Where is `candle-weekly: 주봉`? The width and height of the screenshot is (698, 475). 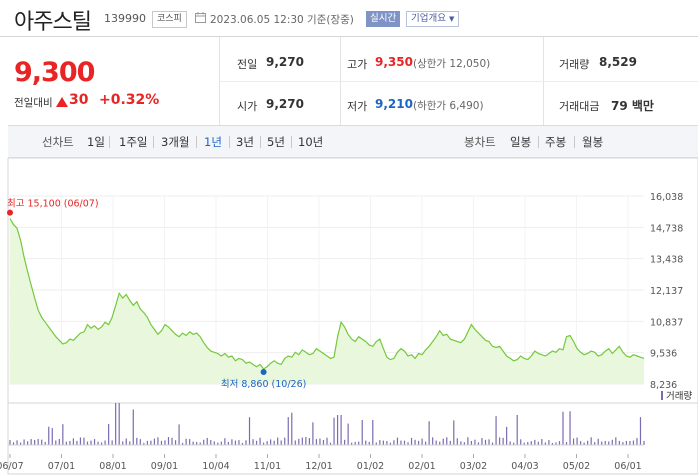 candle-weekly: 주봉 is located at coordinates (556, 142).